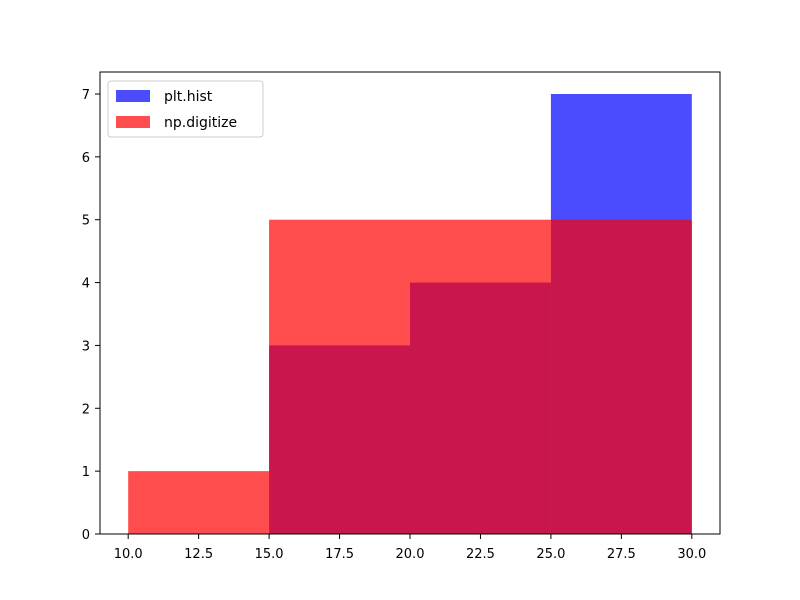  I want to click on y-tick-label: 1, so click(86, 472).